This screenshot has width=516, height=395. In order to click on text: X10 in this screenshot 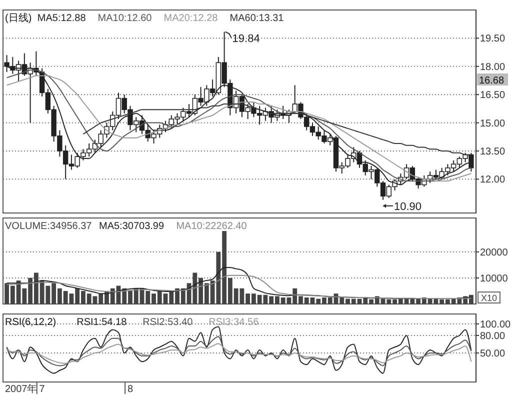, I will do `click(489, 298)`.